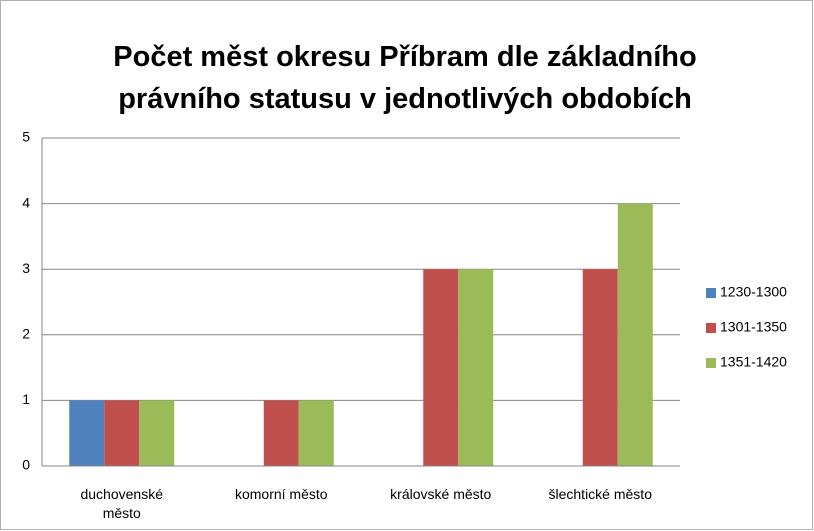  What do you see at coordinates (121, 503) in the screenshot?
I see `x-tick-label: duchovenské město` at bounding box center [121, 503].